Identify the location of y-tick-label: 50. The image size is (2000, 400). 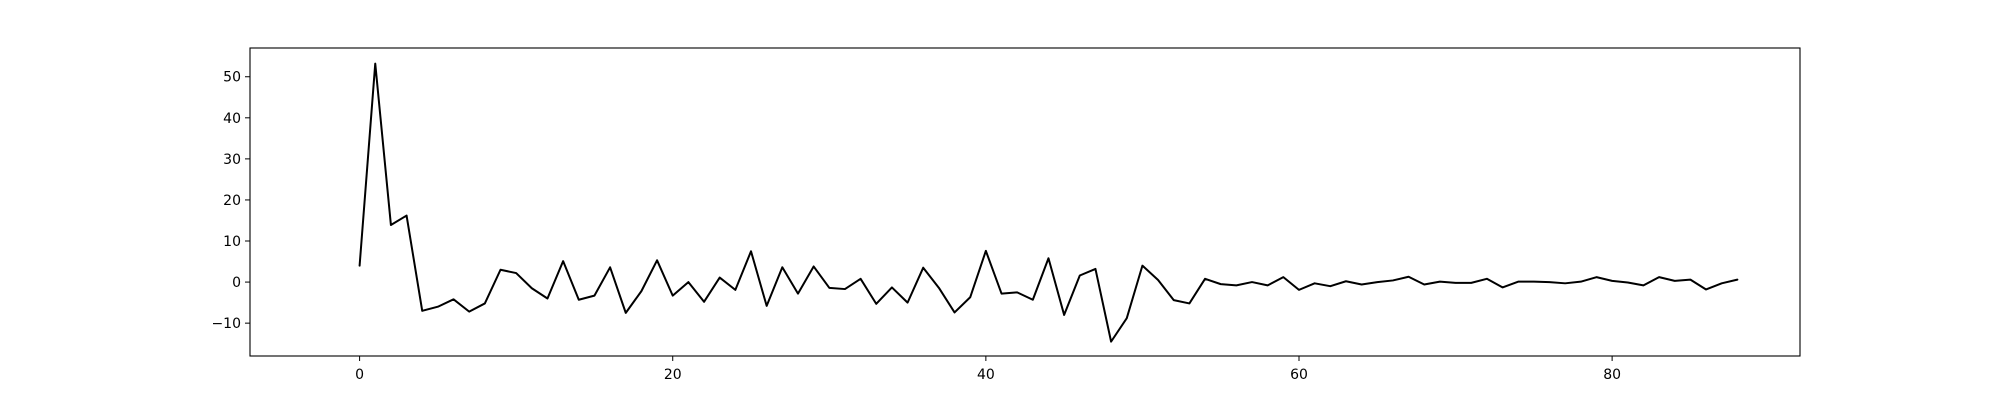
(232, 78).